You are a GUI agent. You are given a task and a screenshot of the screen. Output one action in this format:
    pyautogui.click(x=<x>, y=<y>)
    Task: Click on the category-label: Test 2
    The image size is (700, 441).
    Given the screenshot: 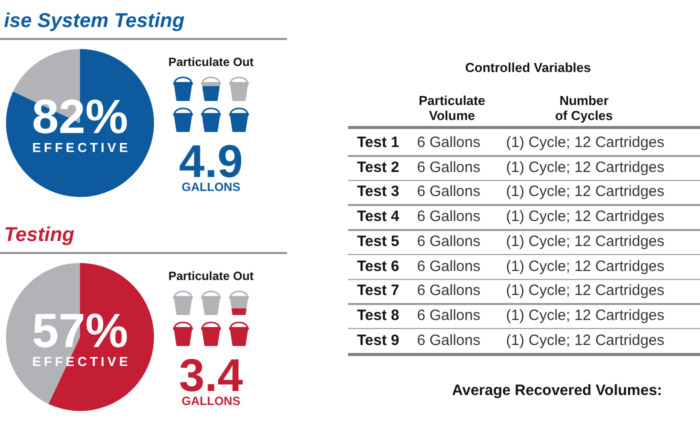 What is the action you would take?
    pyautogui.click(x=378, y=167)
    